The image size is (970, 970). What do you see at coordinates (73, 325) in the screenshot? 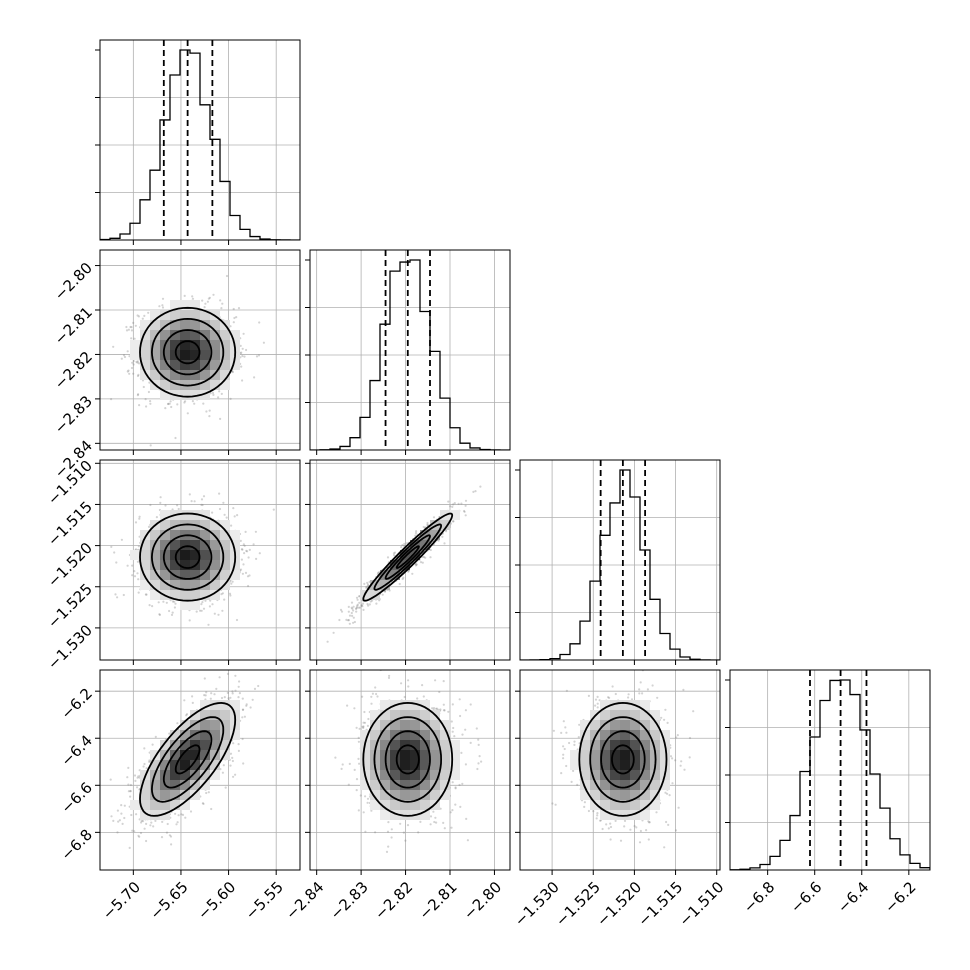
I see `y-tick-label: −2.81` at bounding box center [73, 325].